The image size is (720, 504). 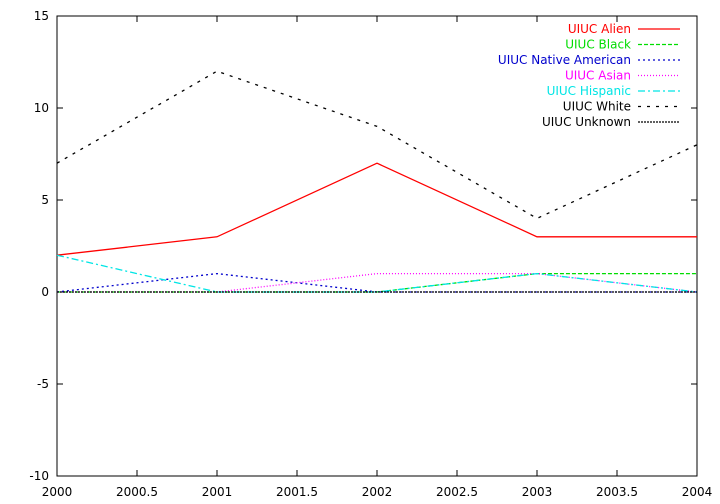 I want to click on legend-label-uiuc-hispanic: UIUC Hispanic, so click(x=589, y=91).